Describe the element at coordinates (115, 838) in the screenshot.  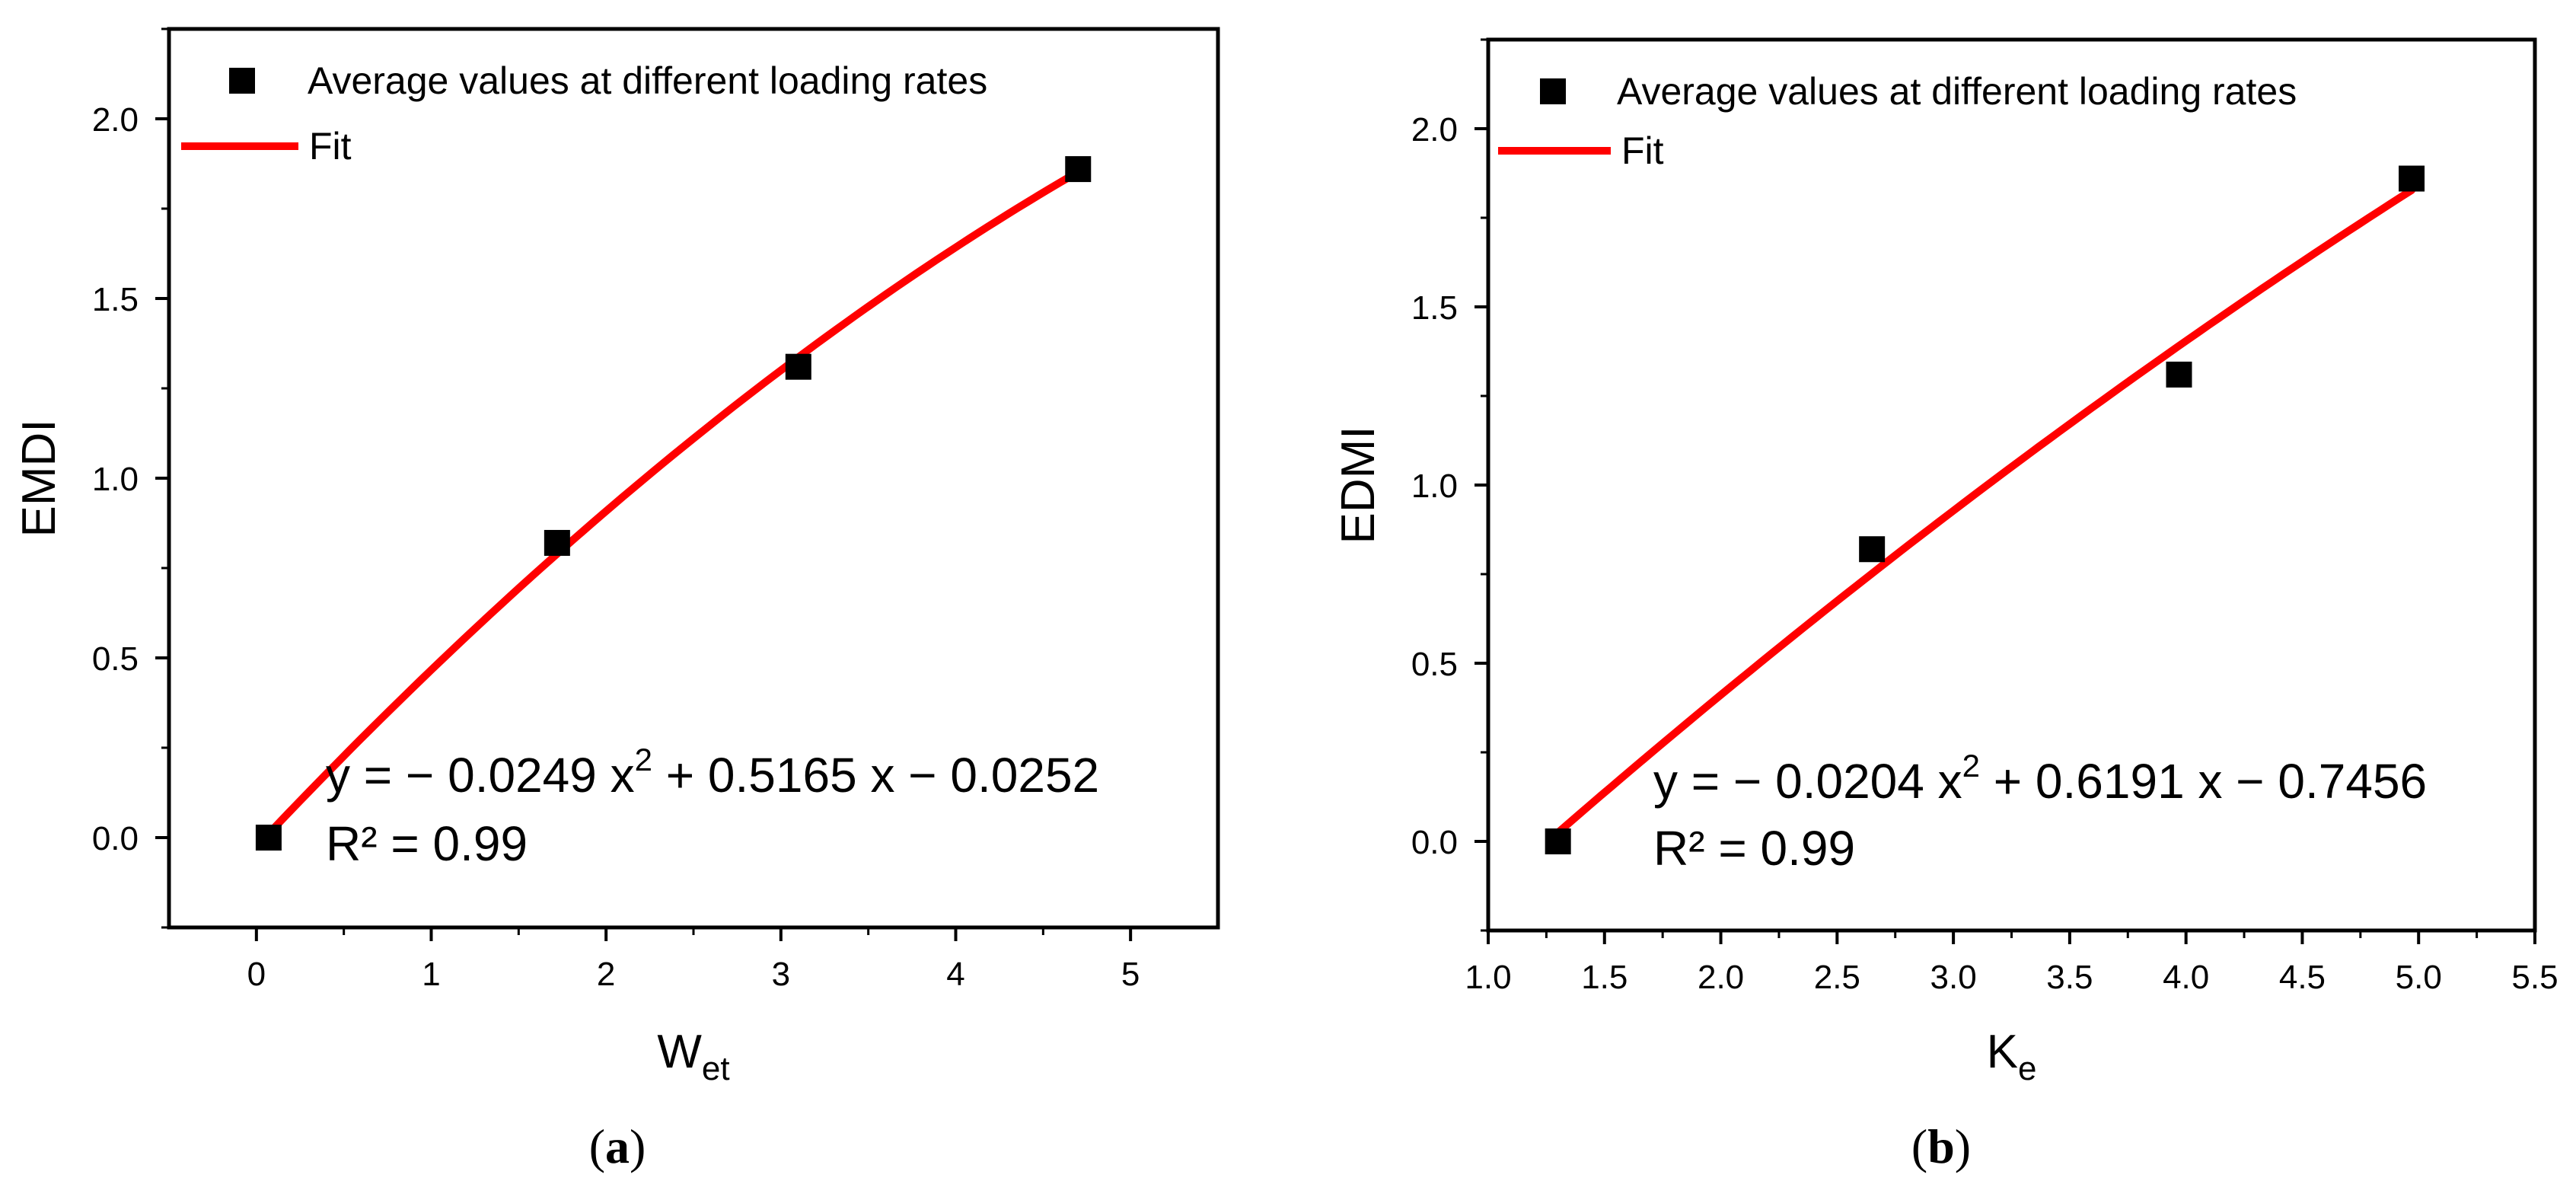
I see `panel-a-y-tick-label: 0.0` at that location.